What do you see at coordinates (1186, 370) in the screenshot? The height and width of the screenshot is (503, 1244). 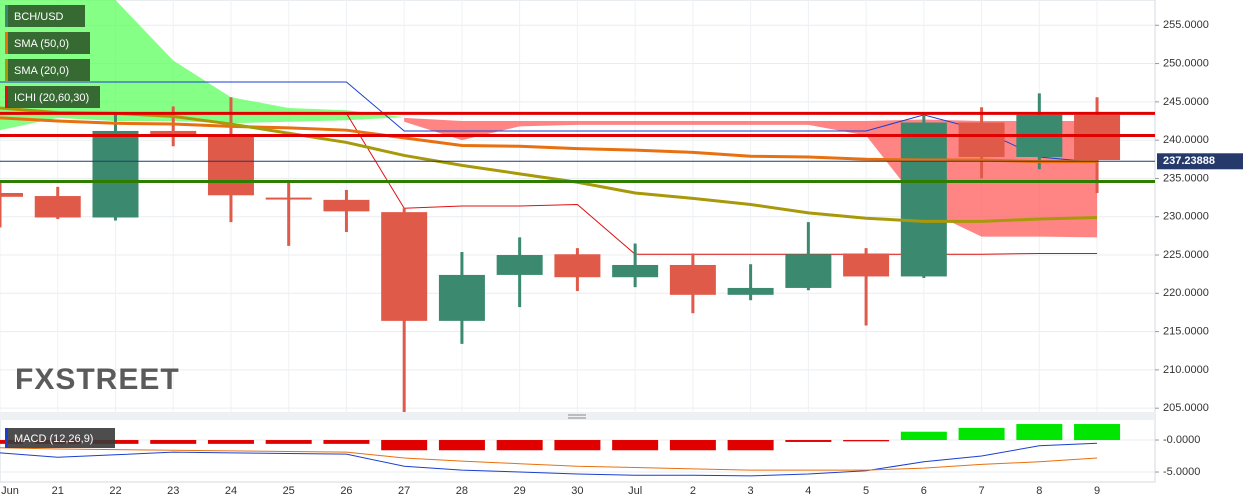 I see `y-tick-label: 210.0000` at bounding box center [1186, 370].